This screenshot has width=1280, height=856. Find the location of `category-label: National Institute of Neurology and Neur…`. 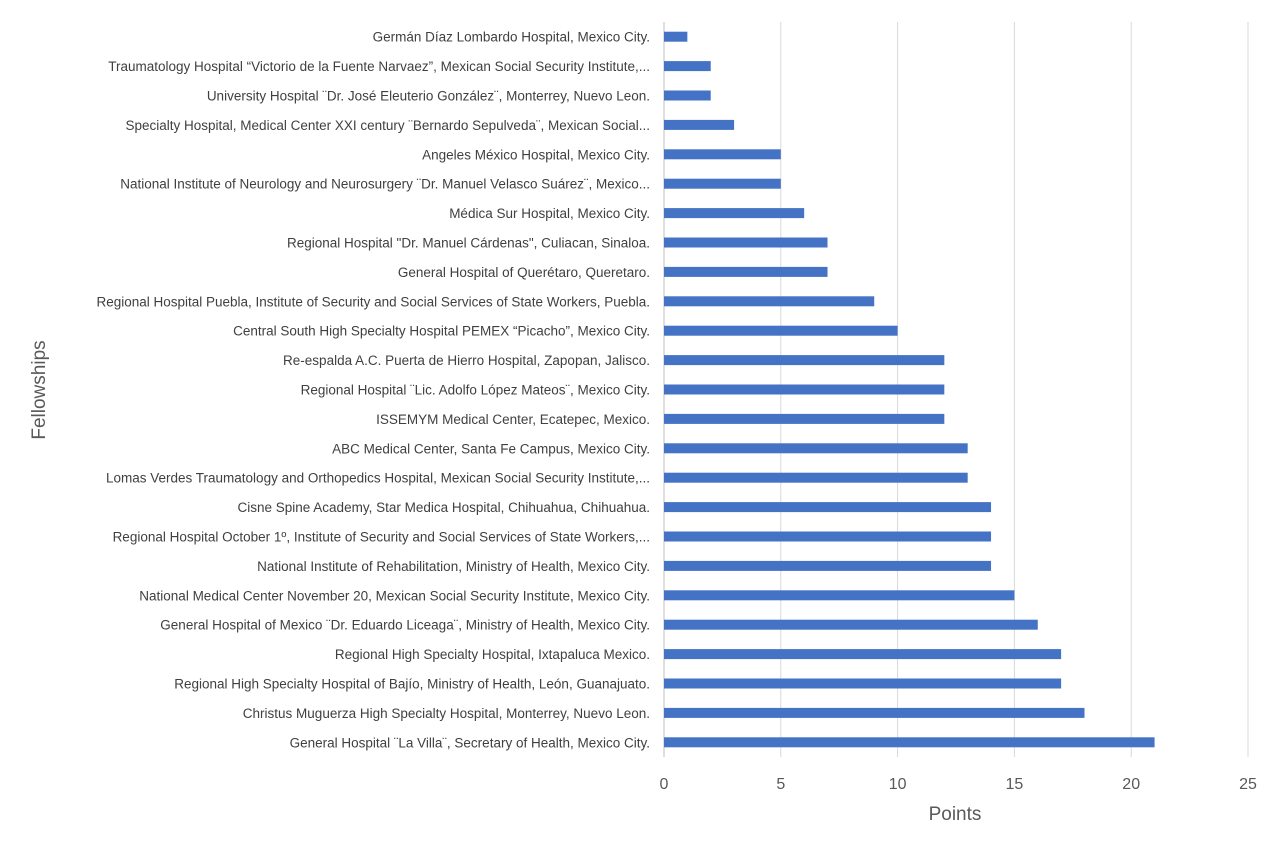

category-label: National Institute of Neurology and Neur… is located at coordinates (385, 184).